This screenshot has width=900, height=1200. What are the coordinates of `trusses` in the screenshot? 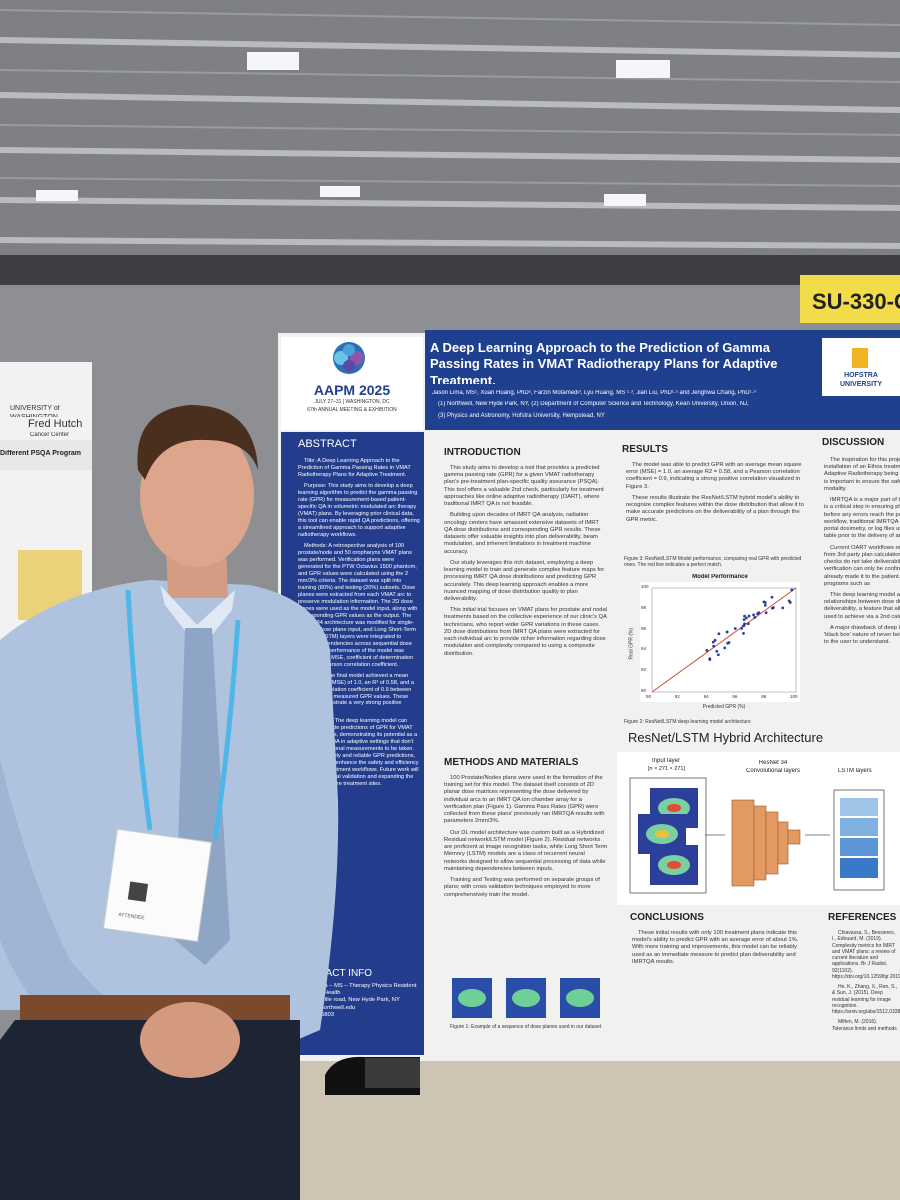 It's located at (450, 98).